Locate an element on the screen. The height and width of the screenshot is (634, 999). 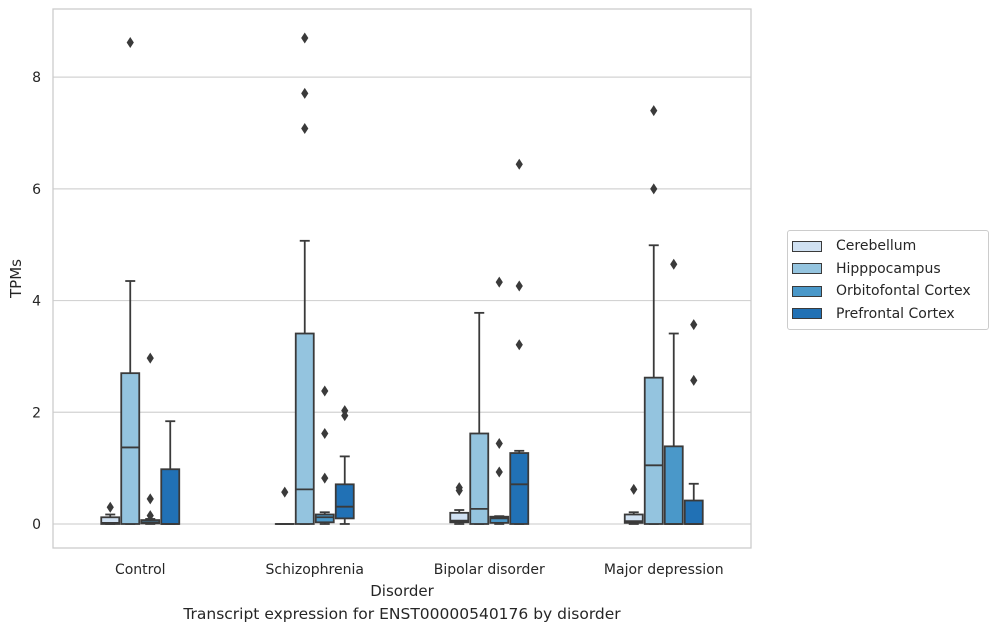
legend-label: Cerebellum is located at coordinates (876, 246).